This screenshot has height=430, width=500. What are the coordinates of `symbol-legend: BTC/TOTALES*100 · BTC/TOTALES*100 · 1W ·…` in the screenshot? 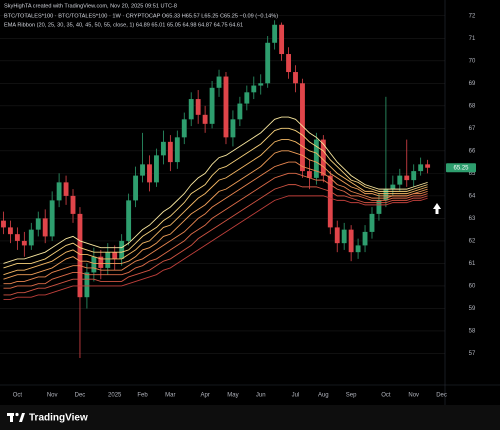 It's located at (141, 16).